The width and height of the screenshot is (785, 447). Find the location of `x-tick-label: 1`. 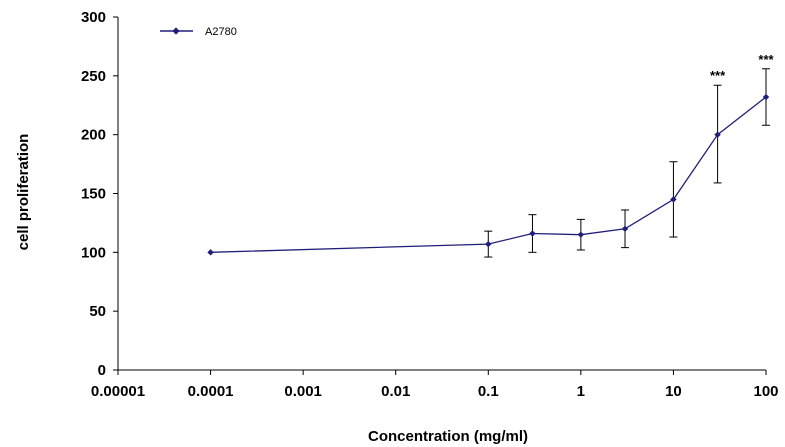

x-tick-label: 1 is located at coordinates (581, 391).